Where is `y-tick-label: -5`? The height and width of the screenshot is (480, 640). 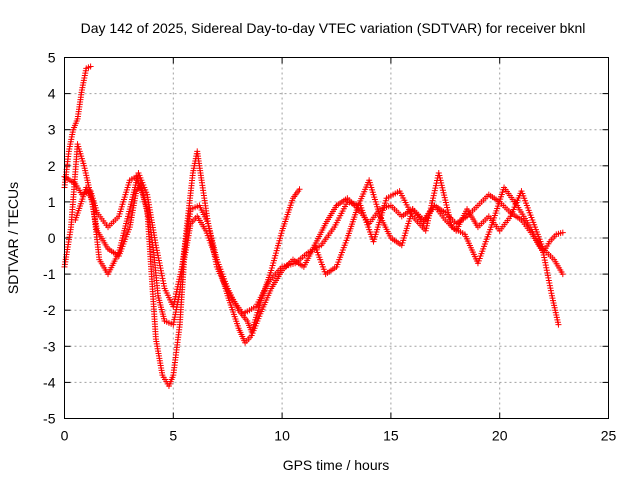
y-tick-label: -5 is located at coordinates (49, 419).